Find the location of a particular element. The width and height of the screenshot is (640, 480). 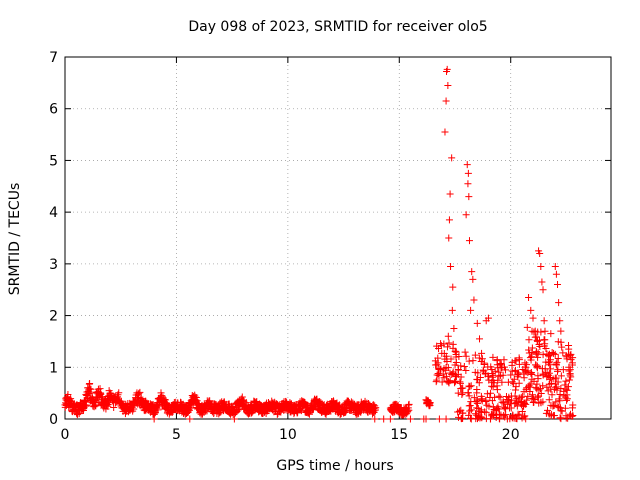

y-tick-label: 6 is located at coordinates (53, 110).